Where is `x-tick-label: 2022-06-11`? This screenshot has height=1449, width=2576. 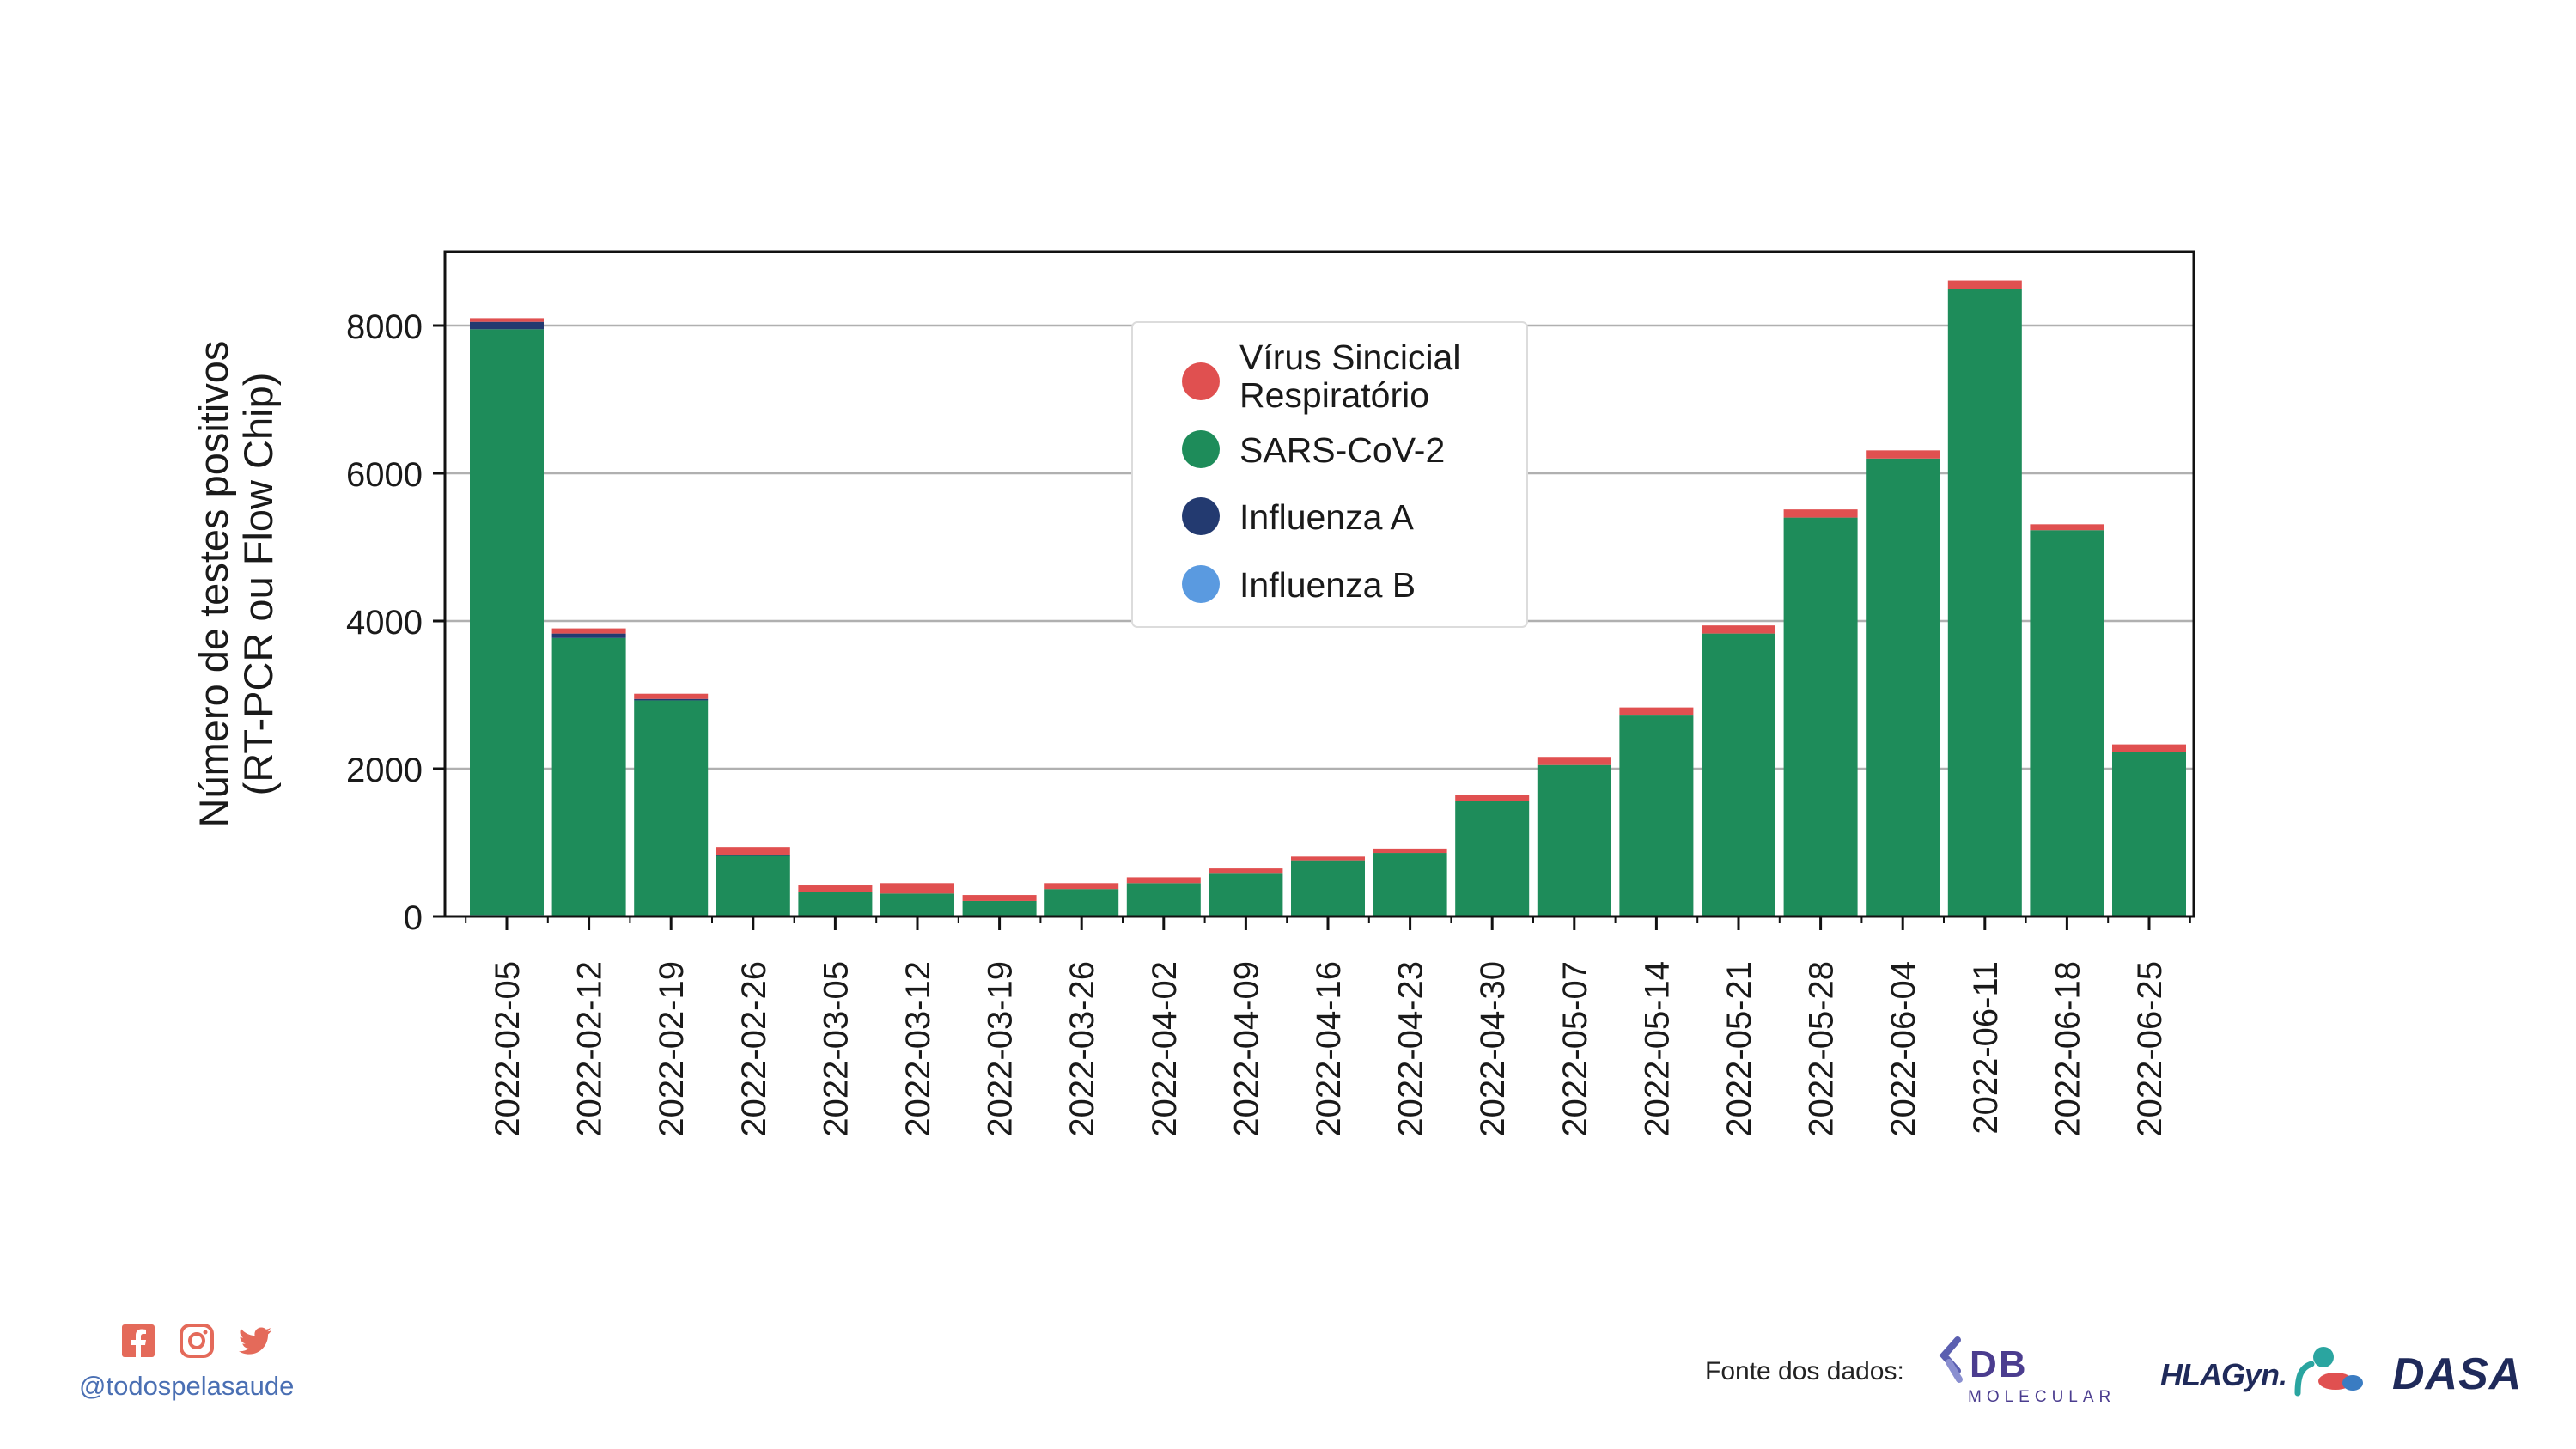 x-tick-label: 2022-06-11 is located at coordinates (1986, 1048).